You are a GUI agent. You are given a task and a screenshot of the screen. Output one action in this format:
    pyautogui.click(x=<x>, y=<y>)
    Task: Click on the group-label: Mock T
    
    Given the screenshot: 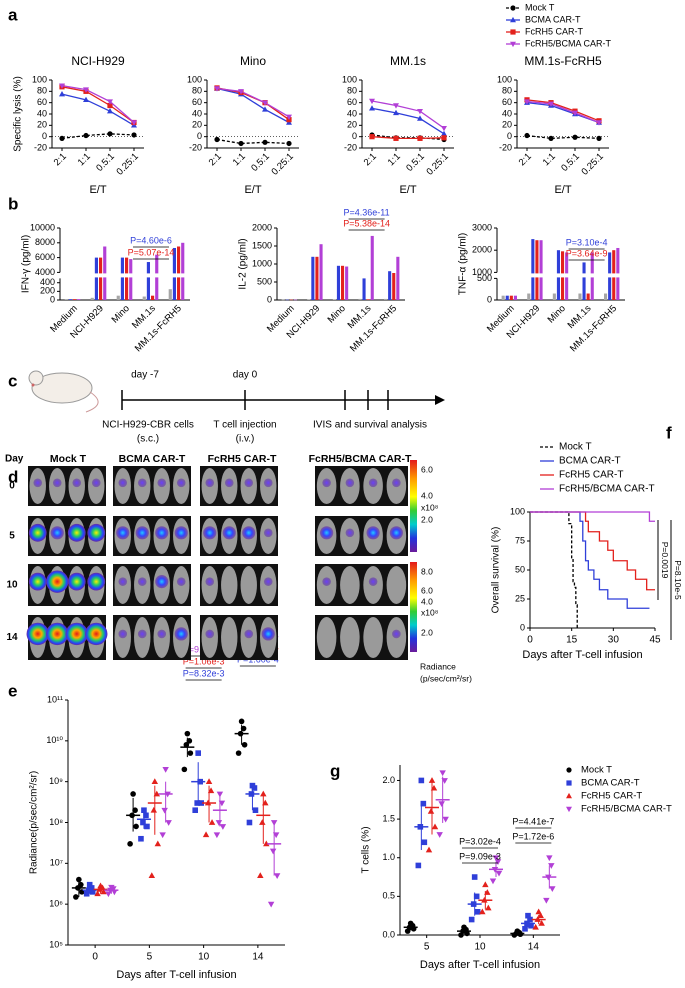 What is the action you would take?
    pyautogui.click(x=68, y=459)
    